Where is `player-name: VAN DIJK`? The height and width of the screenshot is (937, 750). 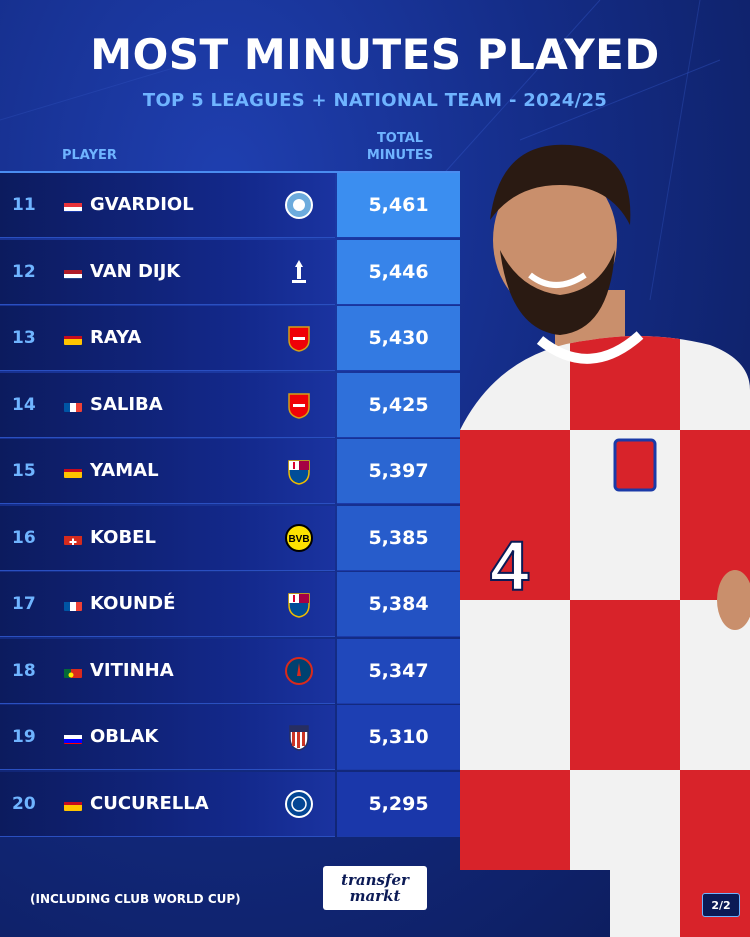
player-name: VAN DIJK is located at coordinates (135, 271).